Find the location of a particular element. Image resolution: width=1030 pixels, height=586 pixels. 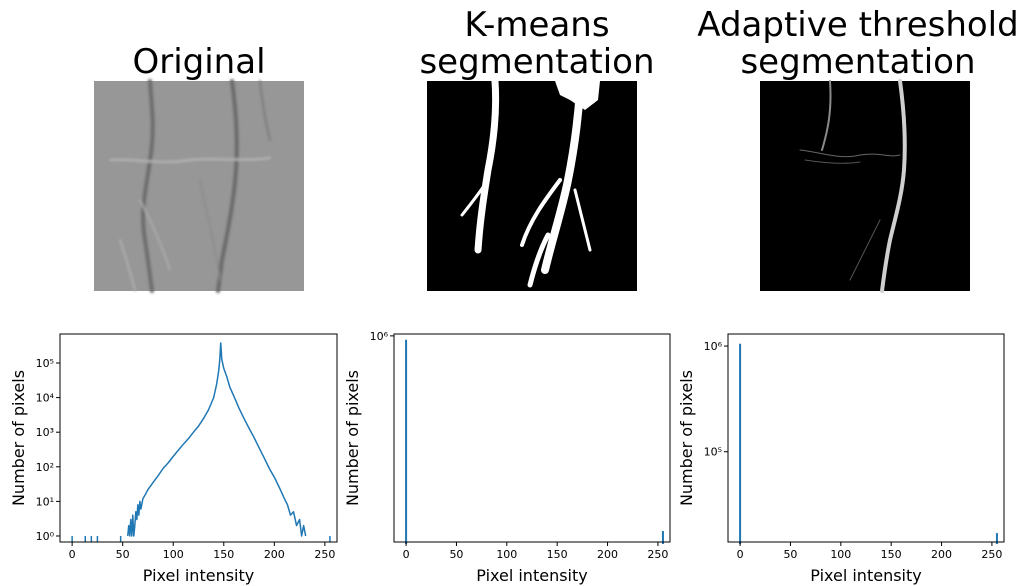

image-title: Adaptive threshold segmentation is located at coordinates (858, 43).